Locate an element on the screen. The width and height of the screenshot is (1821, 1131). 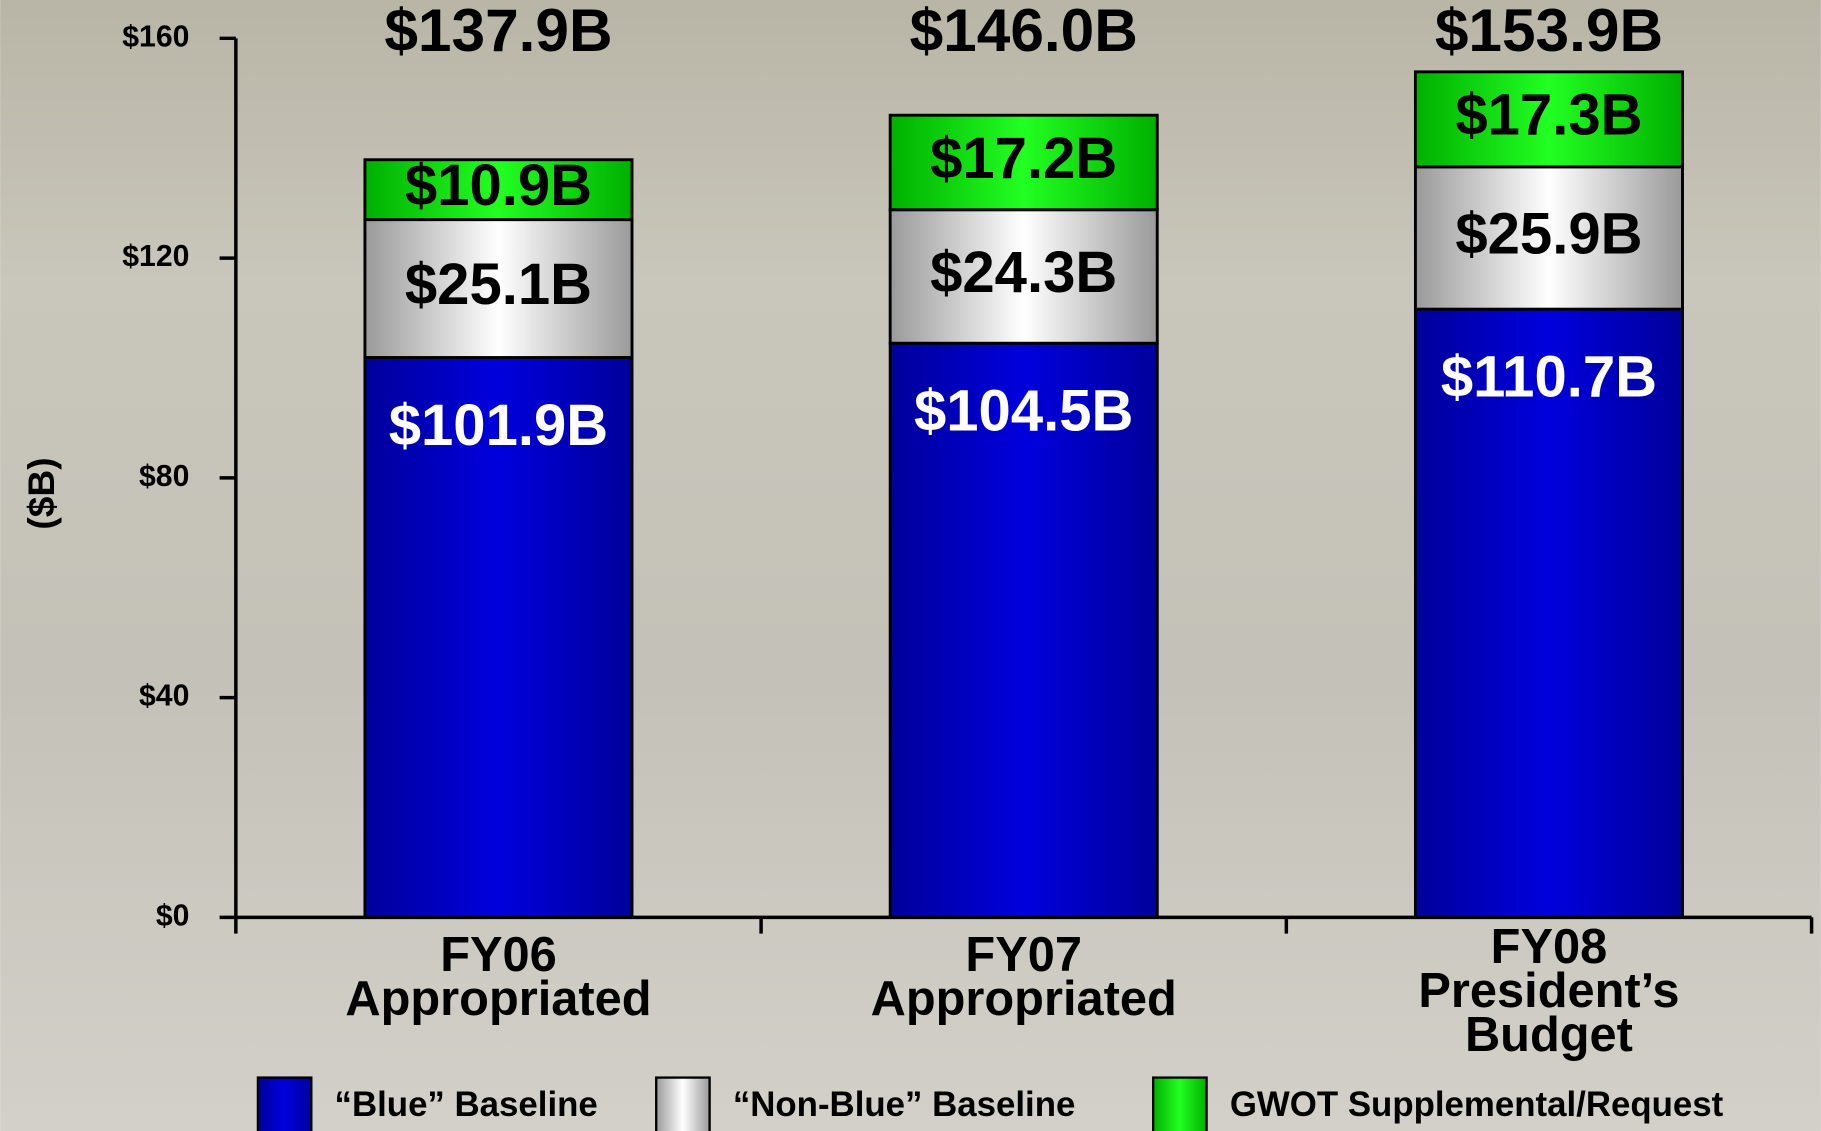
data-label: $10.9B is located at coordinates (498, 185).